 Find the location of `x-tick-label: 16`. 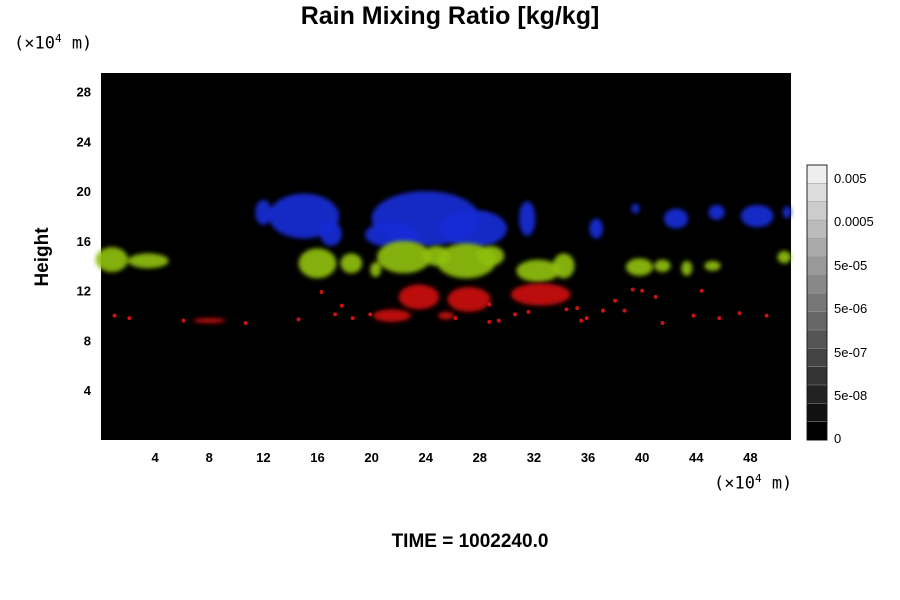

x-tick-label: 16 is located at coordinates (317, 457).